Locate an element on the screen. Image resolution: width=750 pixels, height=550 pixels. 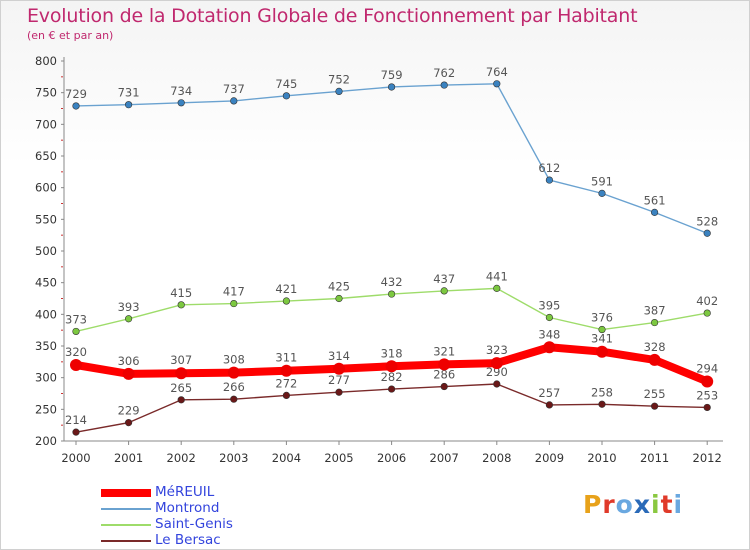
data-label-saint-genis: 421 is located at coordinates (286, 289).